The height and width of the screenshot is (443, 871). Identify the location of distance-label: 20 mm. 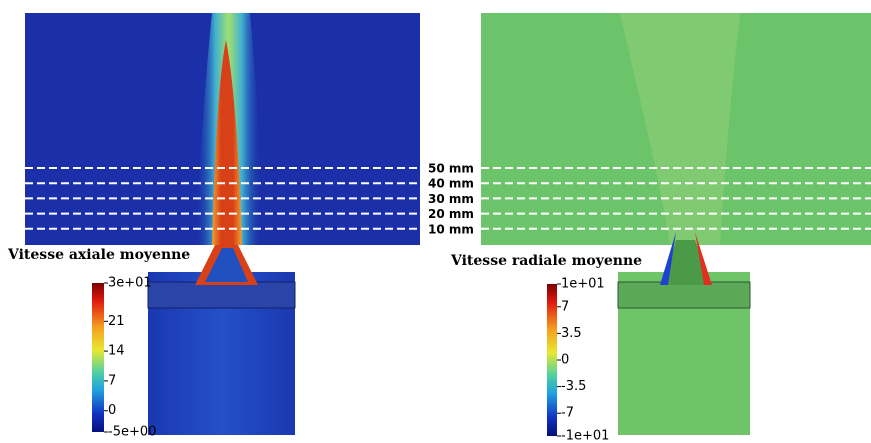
(451, 214).